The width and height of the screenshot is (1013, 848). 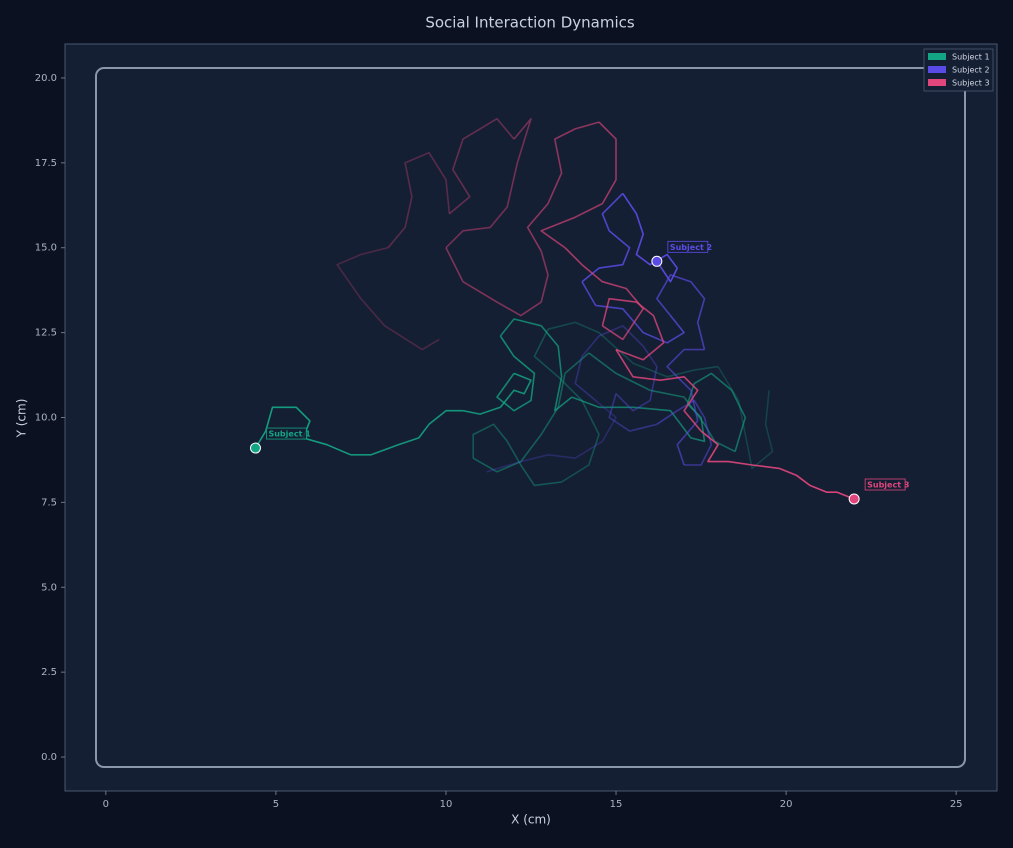 I want to click on x-tick-label: 5, so click(x=276, y=804).